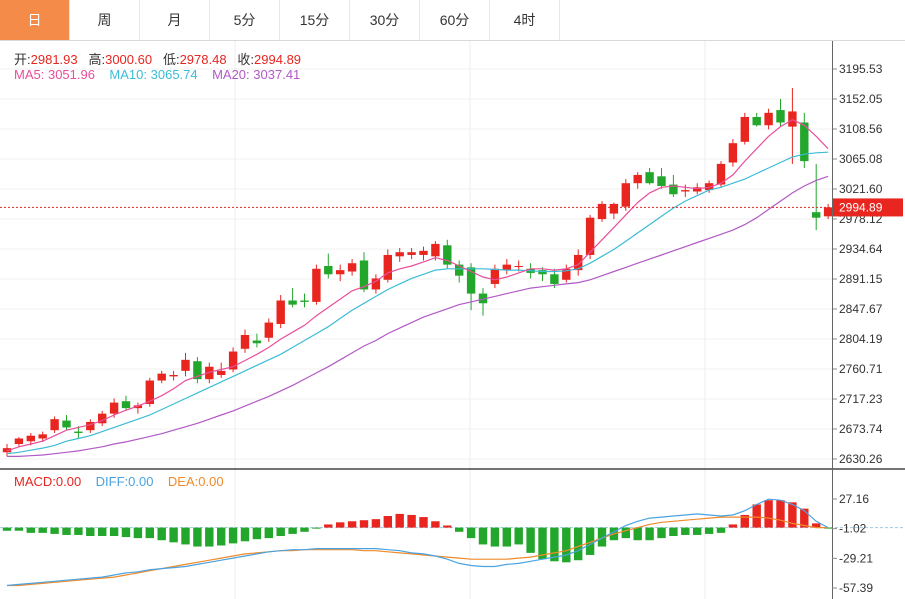 This screenshot has height=599, width=905. Describe the element at coordinates (861, 207) in the screenshot. I see `last-price-label: 2994.89` at that location.